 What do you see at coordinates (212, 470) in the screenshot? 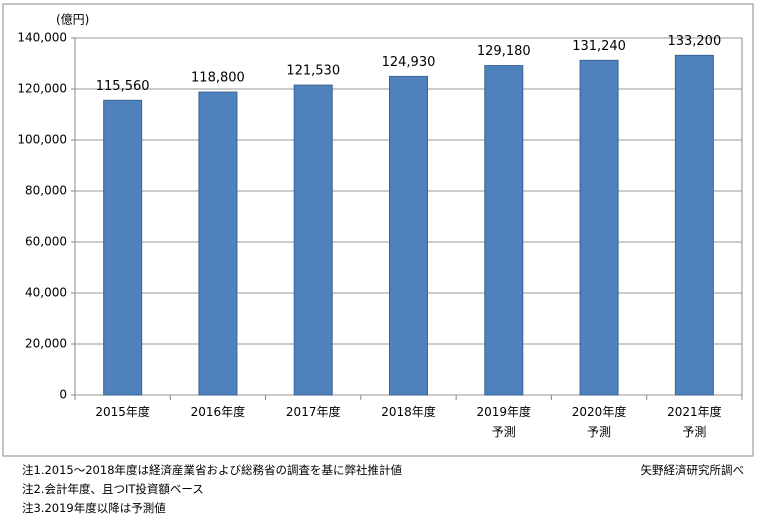
I see `note: 注1.2015～2018年度は経済産業省および総務省の調査を基に弊社推計値` at bounding box center [212, 470].